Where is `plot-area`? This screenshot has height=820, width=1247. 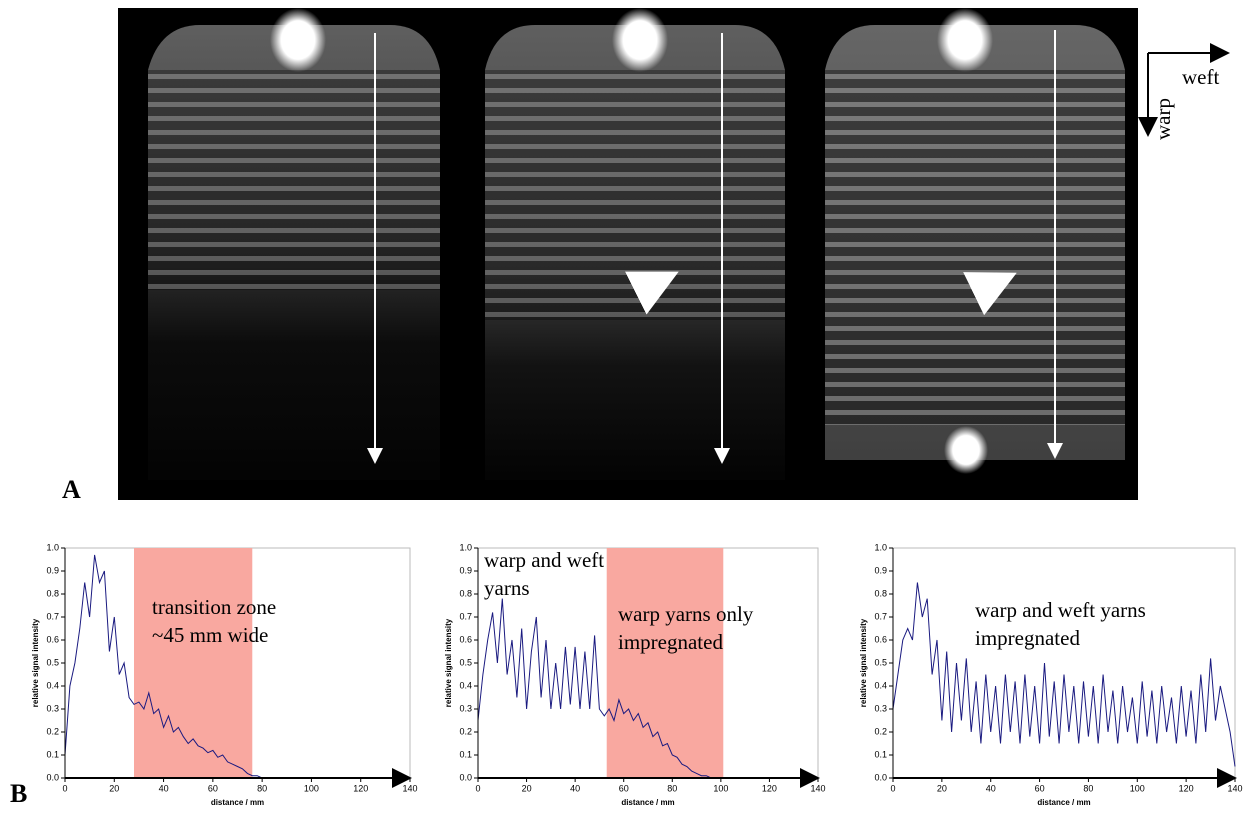 plot-area is located at coordinates (1064, 663).